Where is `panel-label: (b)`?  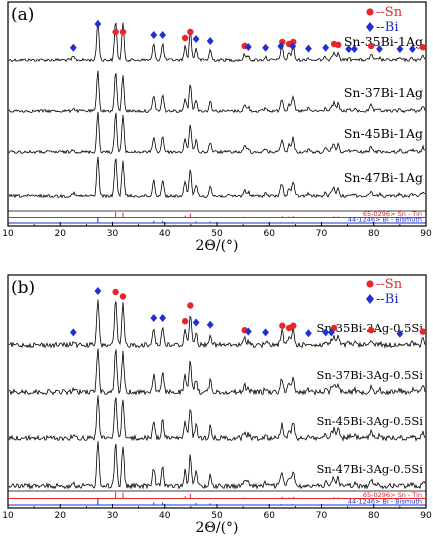
panel-label: (b) is located at coordinates (23, 288).